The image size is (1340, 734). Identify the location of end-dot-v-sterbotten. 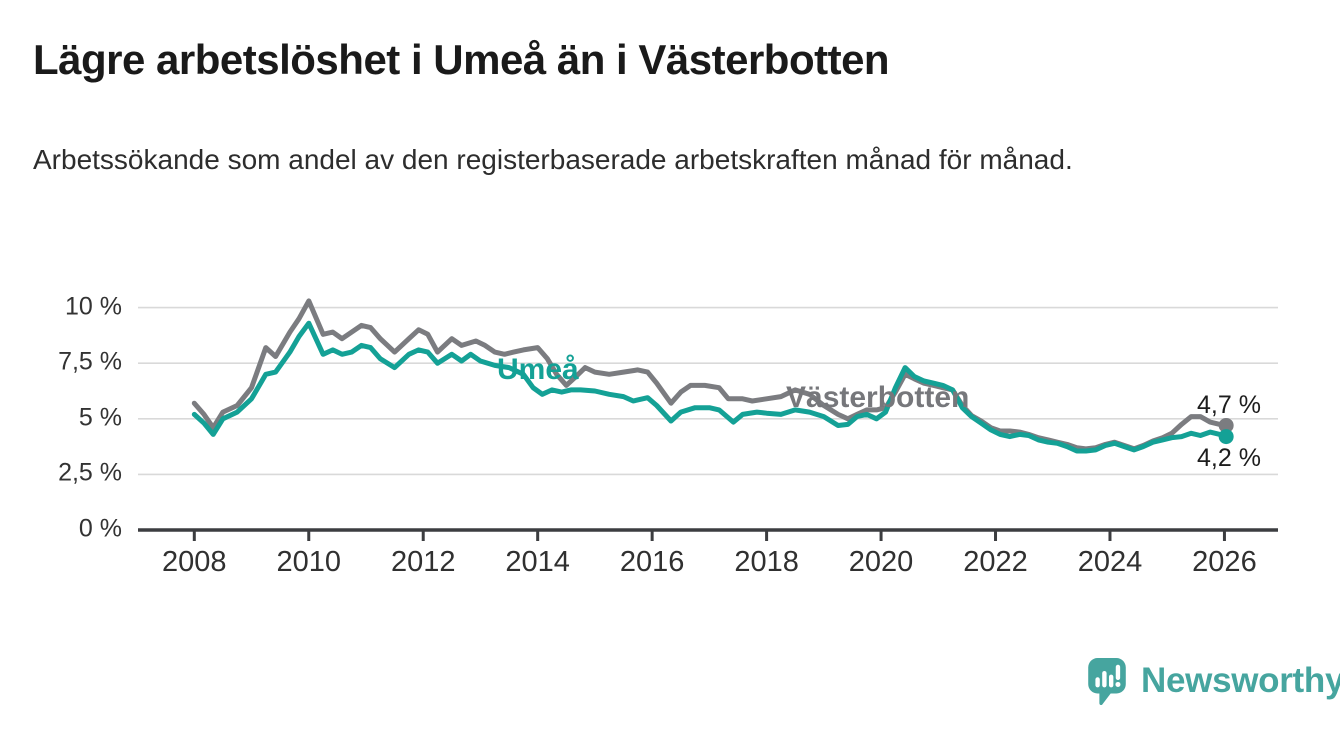
(1226, 425).